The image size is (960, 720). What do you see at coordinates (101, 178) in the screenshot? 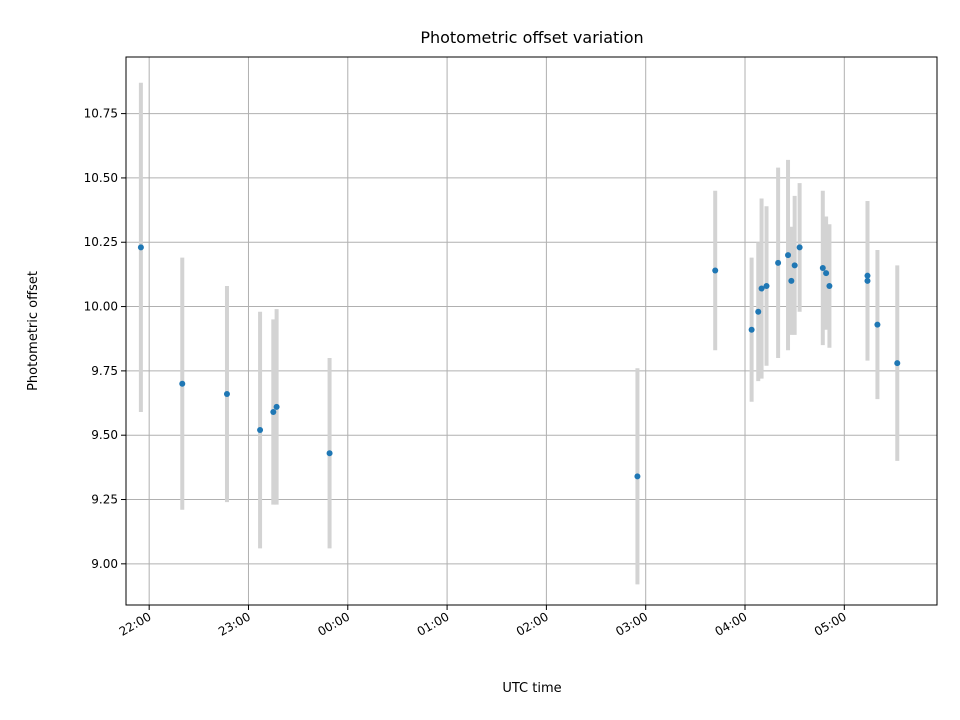
I see `y-tick-label: 10.50` at bounding box center [101, 178].